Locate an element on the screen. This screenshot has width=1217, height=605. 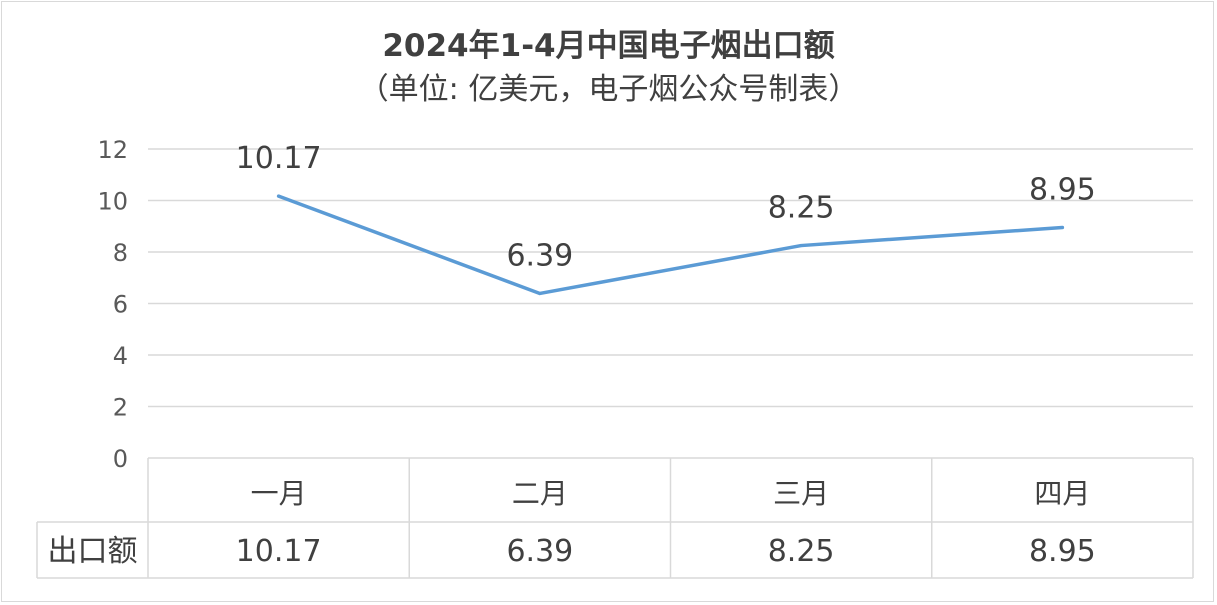
y-tick-label: 8 is located at coordinates (120, 253).